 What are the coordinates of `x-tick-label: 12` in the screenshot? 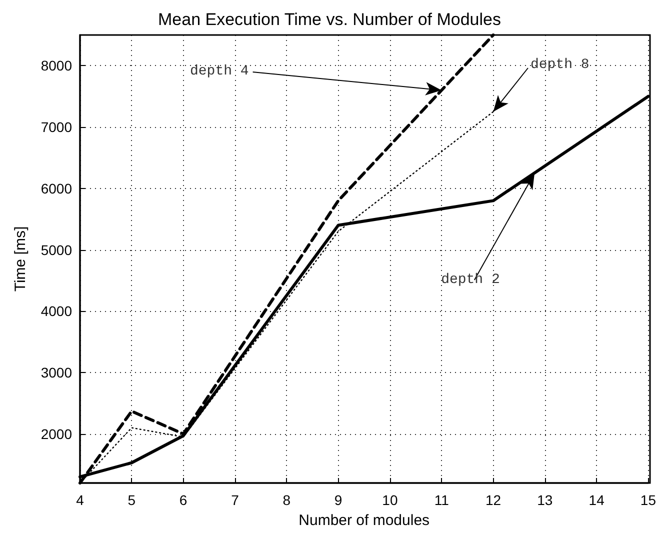 It's located at (493, 500).